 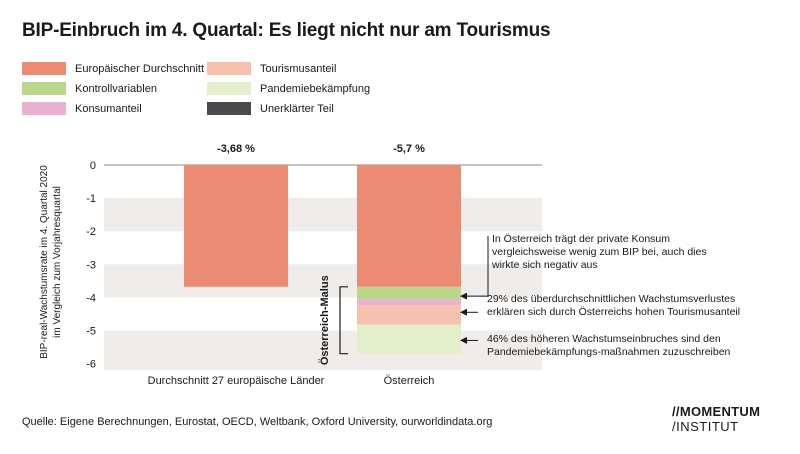 What do you see at coordinates (298, 68) in the screenshot?
I see `legend-label: Tourismusanteil` at bounding box center [298, 68].